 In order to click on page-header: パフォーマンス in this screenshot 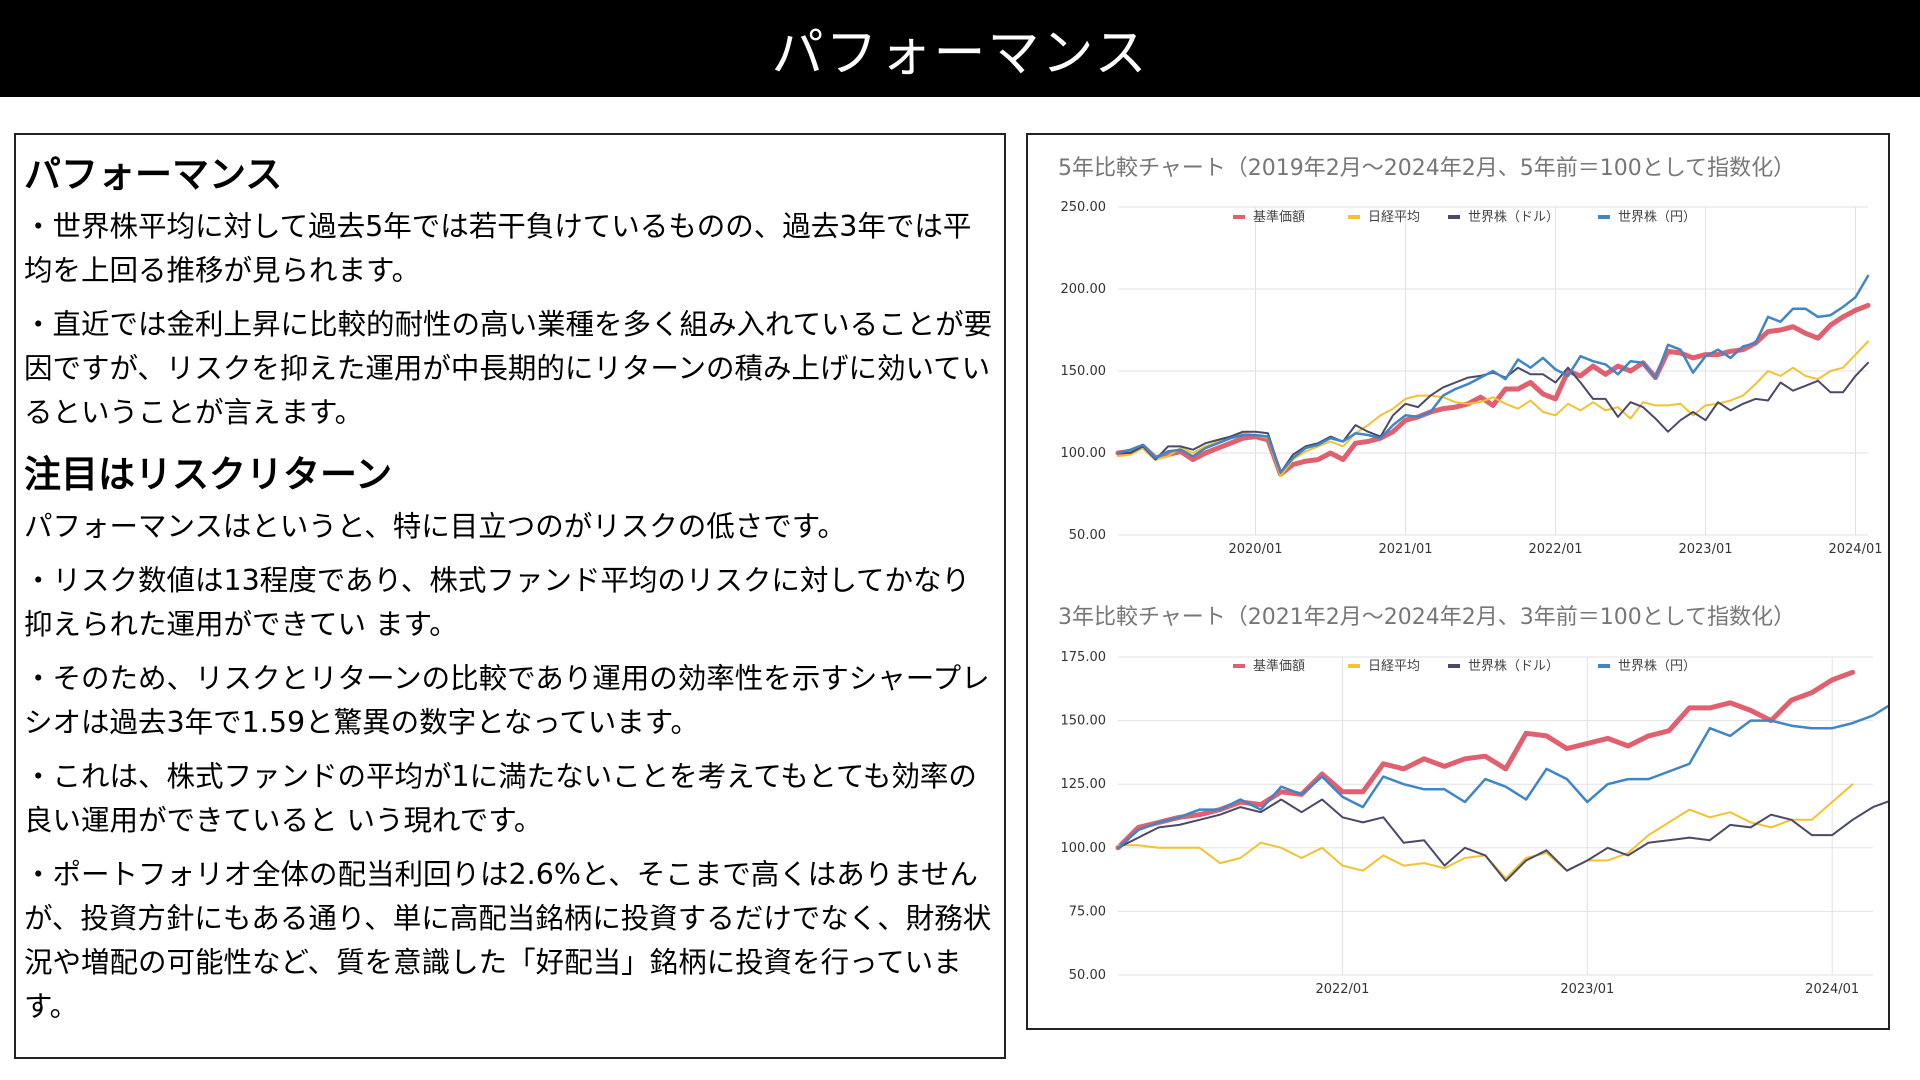, I will do `click(960, 48)`.